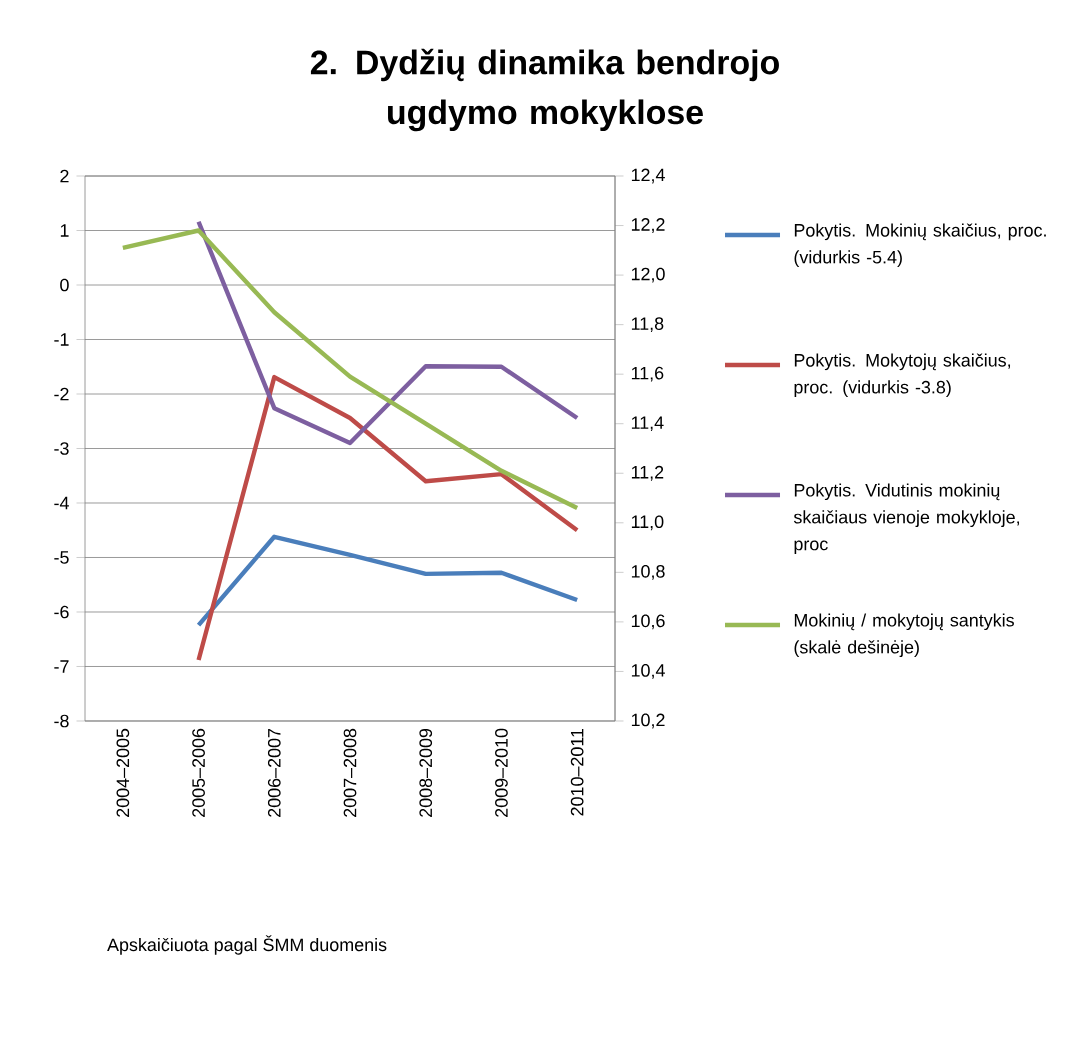 The height and width of the screenshot is (1050, 1075). I want to click on chart-title: 2. Dydžių dinamika bendrojo ugdymo mokyklose, so click(544, 90).